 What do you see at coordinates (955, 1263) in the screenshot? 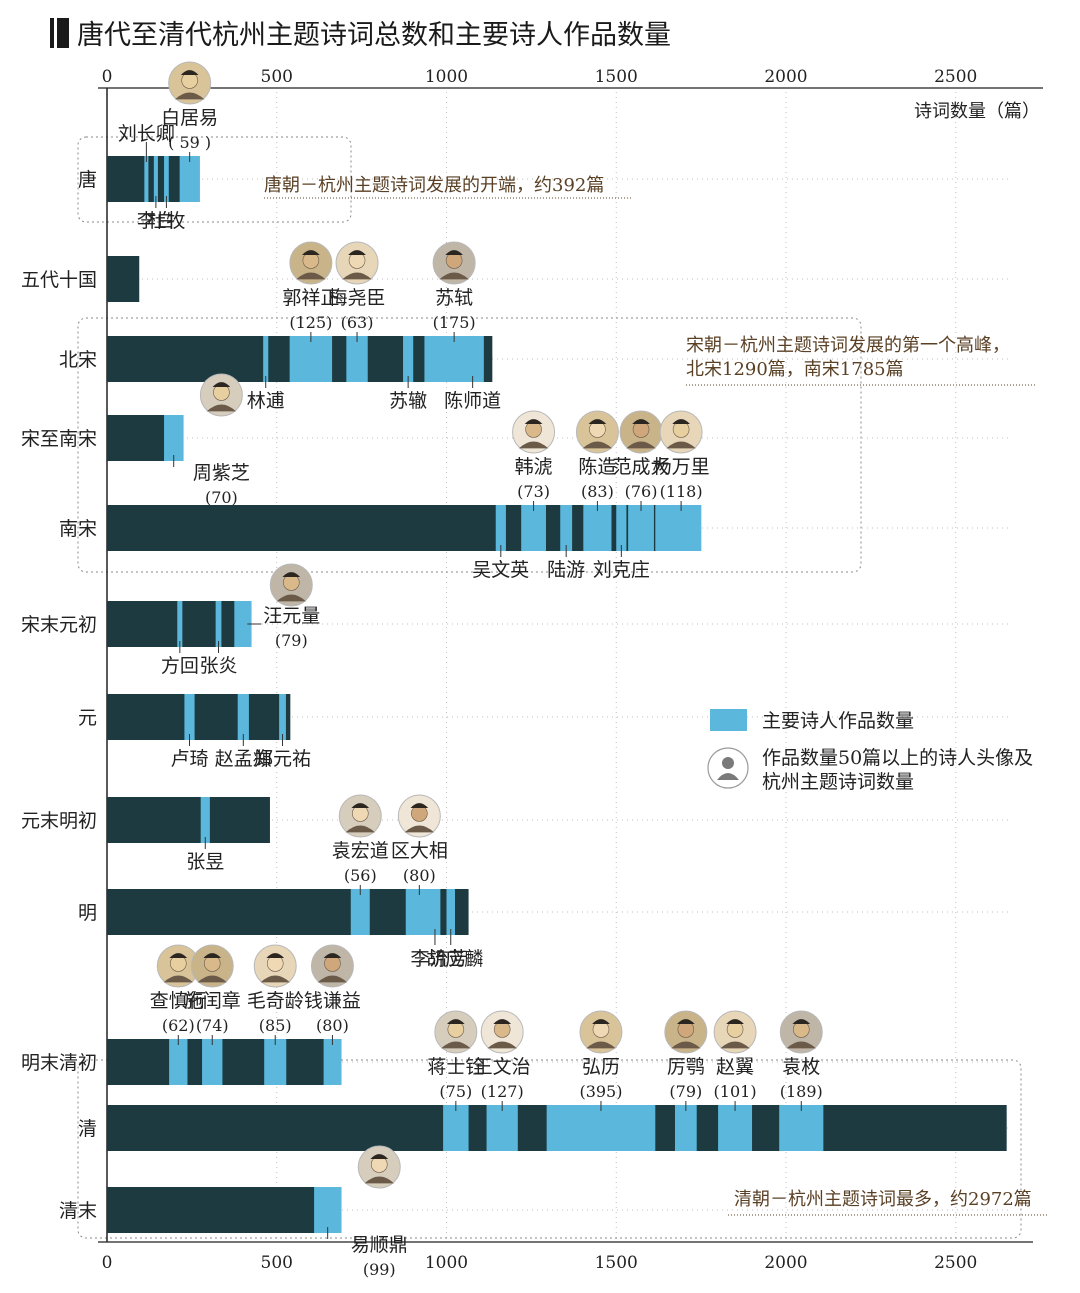
I see `x-tick-label-bottom: 2500` at bounding box center [955, 1263].